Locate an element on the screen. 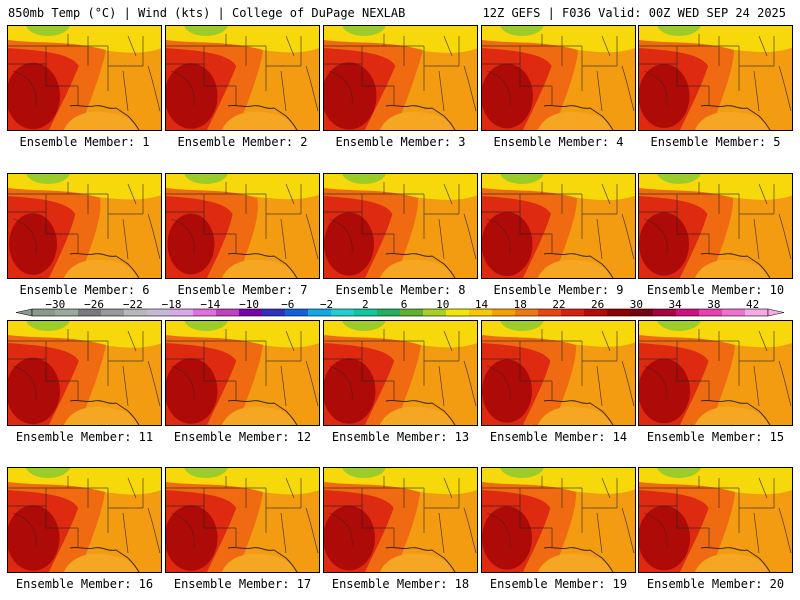 The height and width of the screenshot is (600, 800). ensemble-member-label: Ensemble Member: 6 is located at coordinates (84, 290).